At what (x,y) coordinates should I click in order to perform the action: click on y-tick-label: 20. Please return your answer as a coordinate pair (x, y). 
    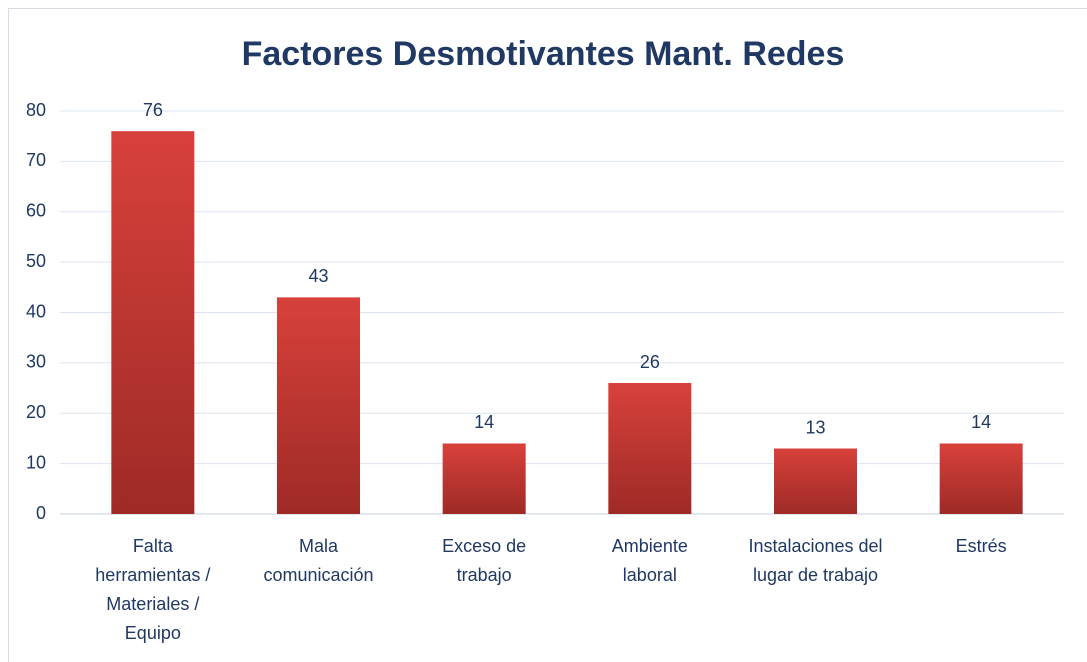
    Looking at the image, I should click on (36, 412).